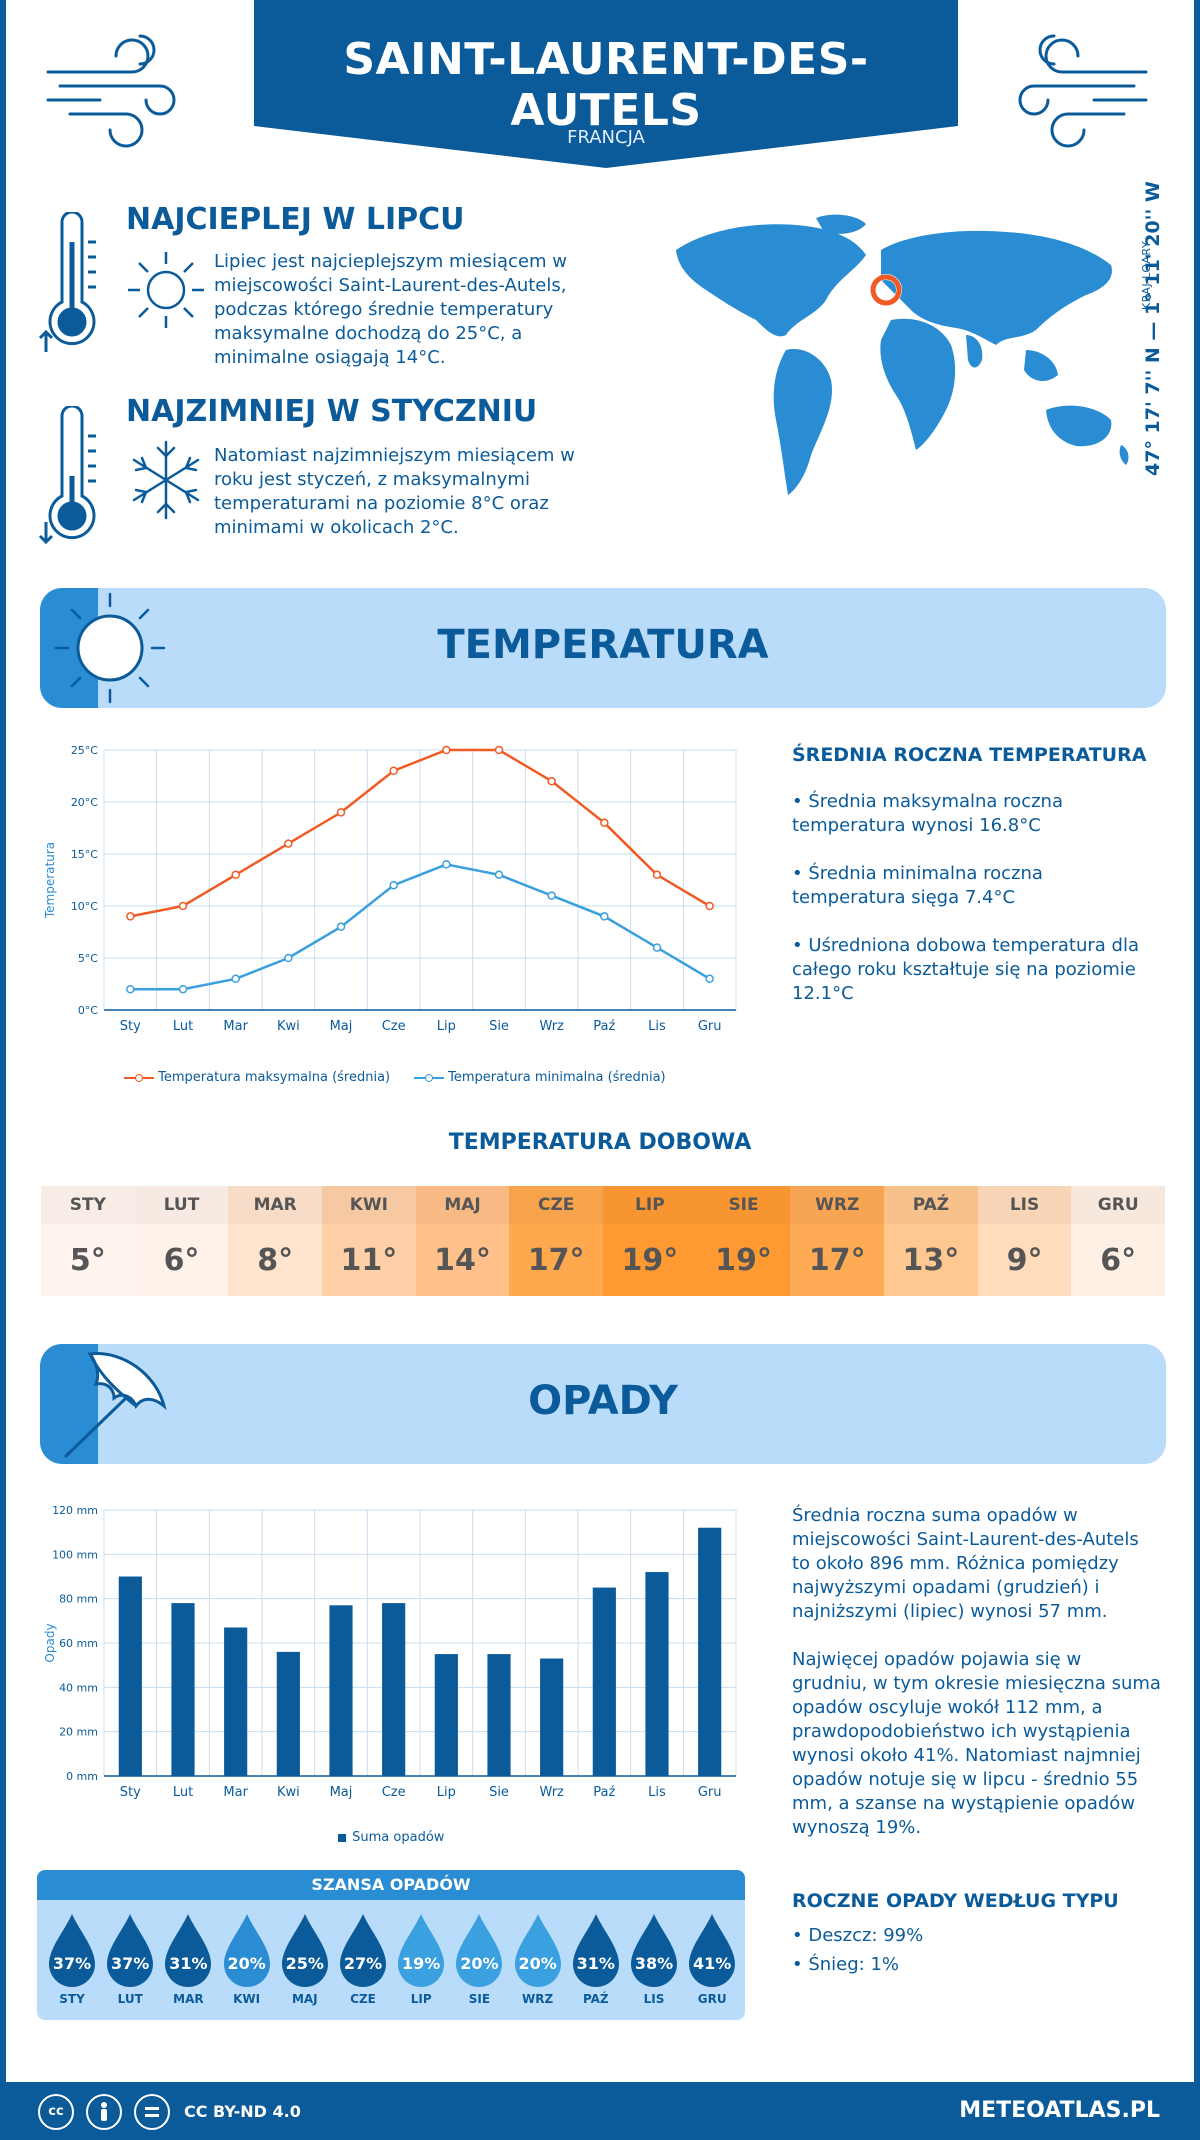  Describe the element at coordinates (236, 1701) in the screenshot. I see `bar-mar` at that location.